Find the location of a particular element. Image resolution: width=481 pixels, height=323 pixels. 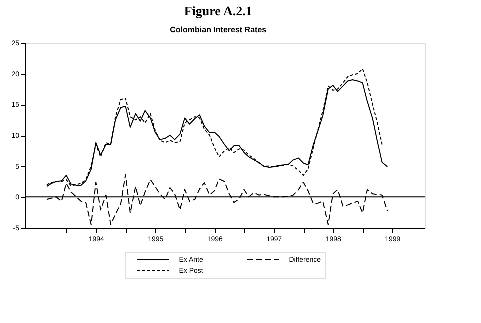

chart-title: Figure A.2.1 is located at coordinates (218, 11).